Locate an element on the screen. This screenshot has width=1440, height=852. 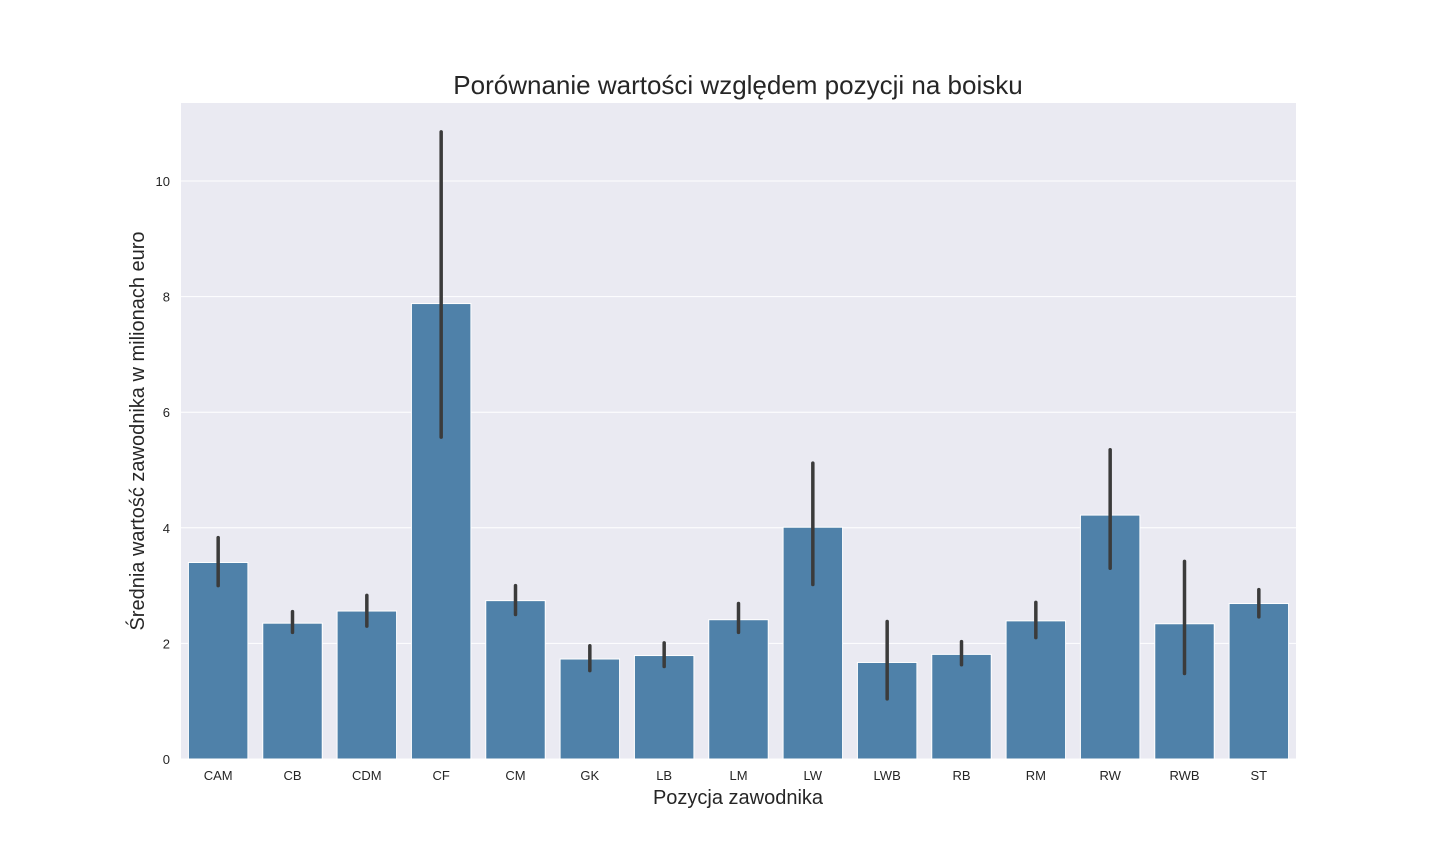
y-tick-label: 0 is located at coordinates (166, 759).